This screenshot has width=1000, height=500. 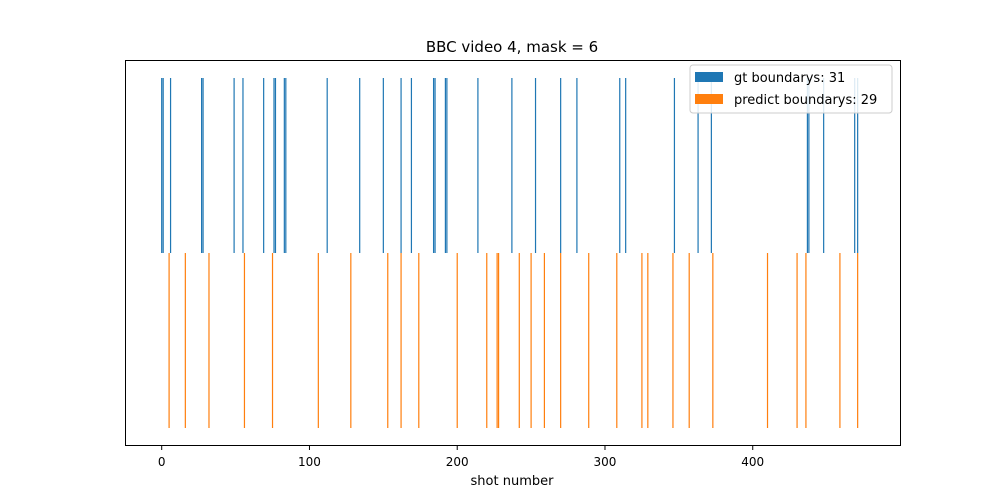 What do you see at coordinates (512, 47) in the screenshot?
I see `chart-title: BBC video 4, mask = 6` at bounding box center [512, 47].